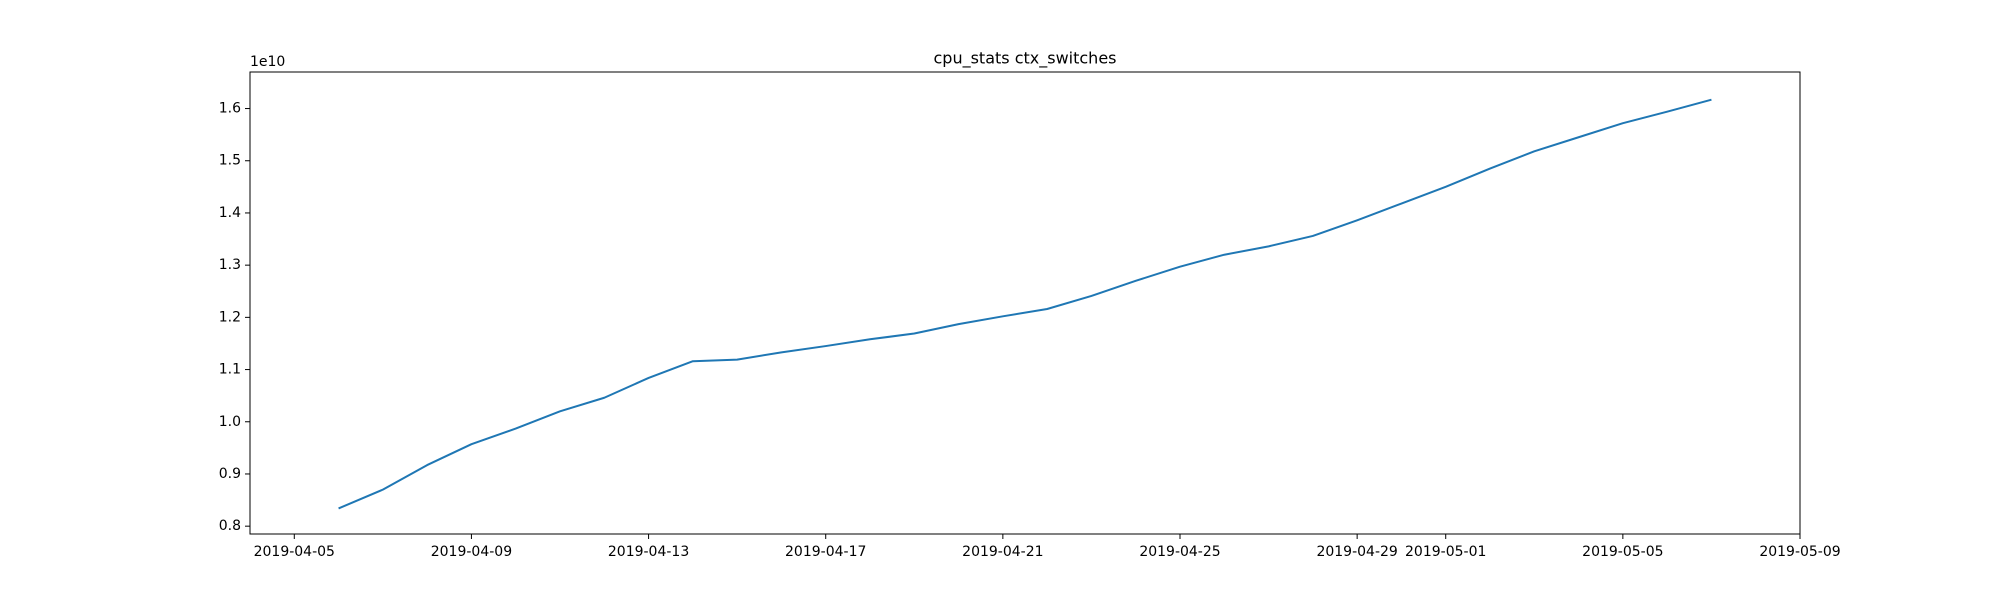  I want to click on y-tick-label: 1.0, so click(230, 422).